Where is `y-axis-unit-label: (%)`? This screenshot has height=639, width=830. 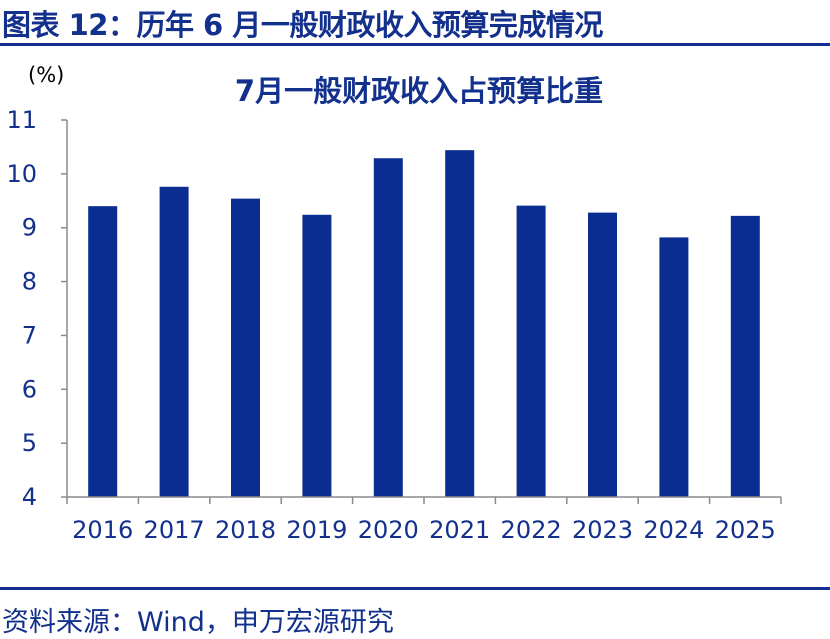
y-axis-unit-label: (%) is located at coordinates (46, 75).